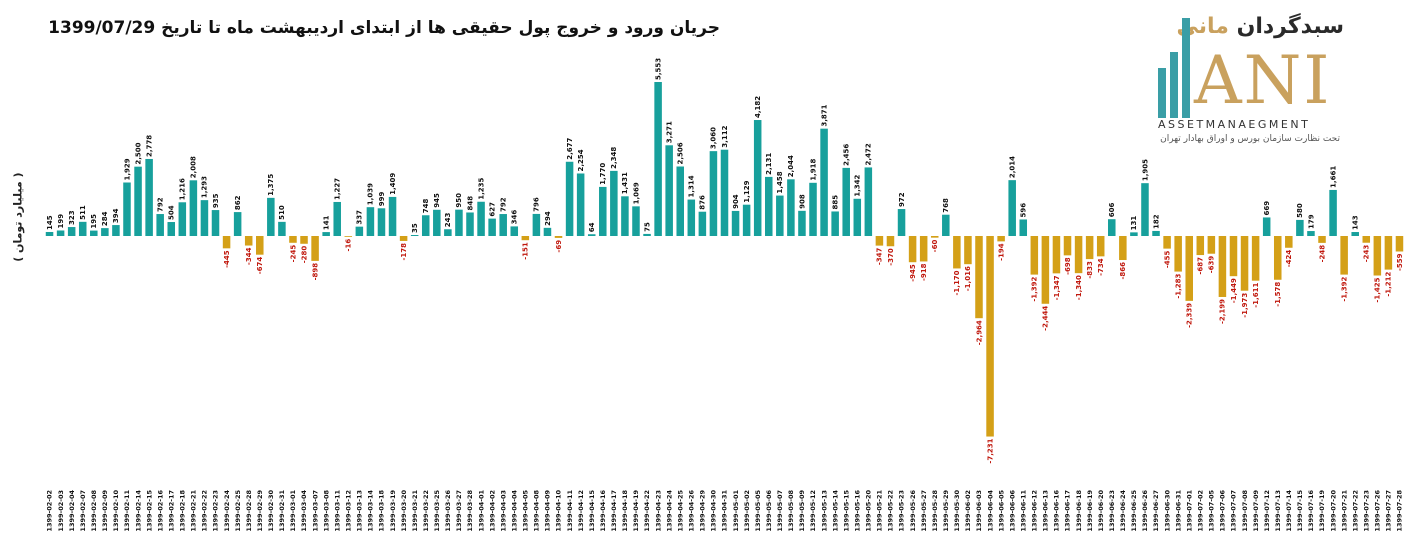 The image size is (1409, 559). I want to click on date-label-1399-04-16: 1399-04-16, so click(603, 511).